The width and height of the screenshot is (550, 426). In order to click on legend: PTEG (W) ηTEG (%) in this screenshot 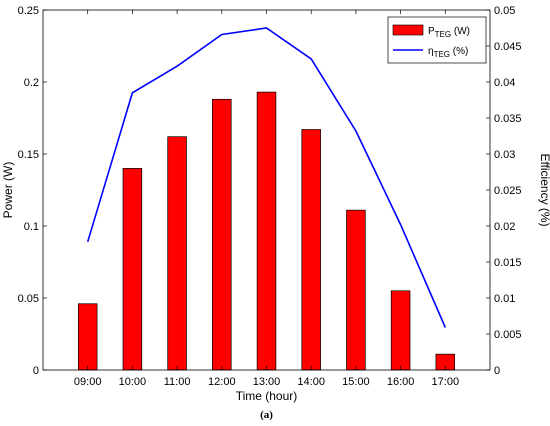, I will do `click(437, 40)`.